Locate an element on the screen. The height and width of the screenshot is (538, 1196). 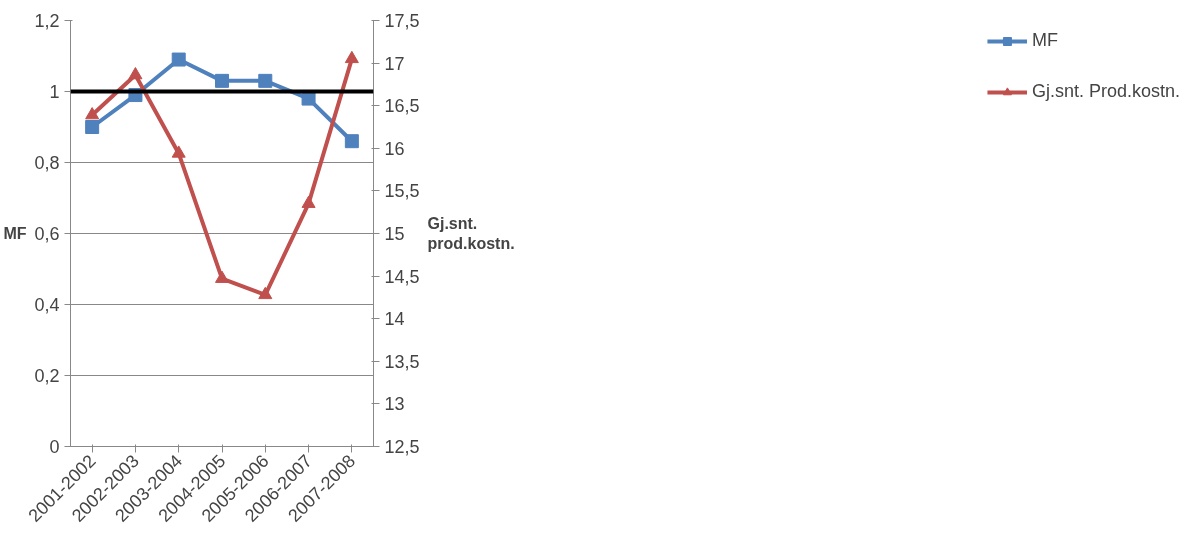
y2-tick-label: 15,5 is located at coordinates (402, 191).